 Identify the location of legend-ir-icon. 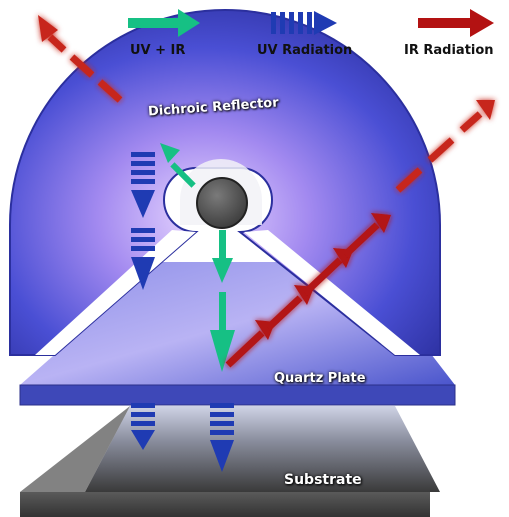
(456, 23).